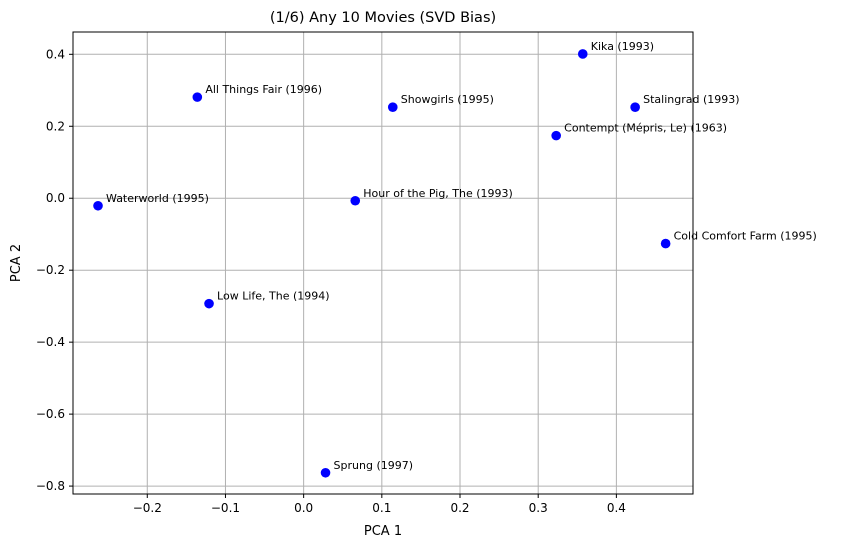  I want to click on point-label: Low Life, The (1994), so click(273, 296).